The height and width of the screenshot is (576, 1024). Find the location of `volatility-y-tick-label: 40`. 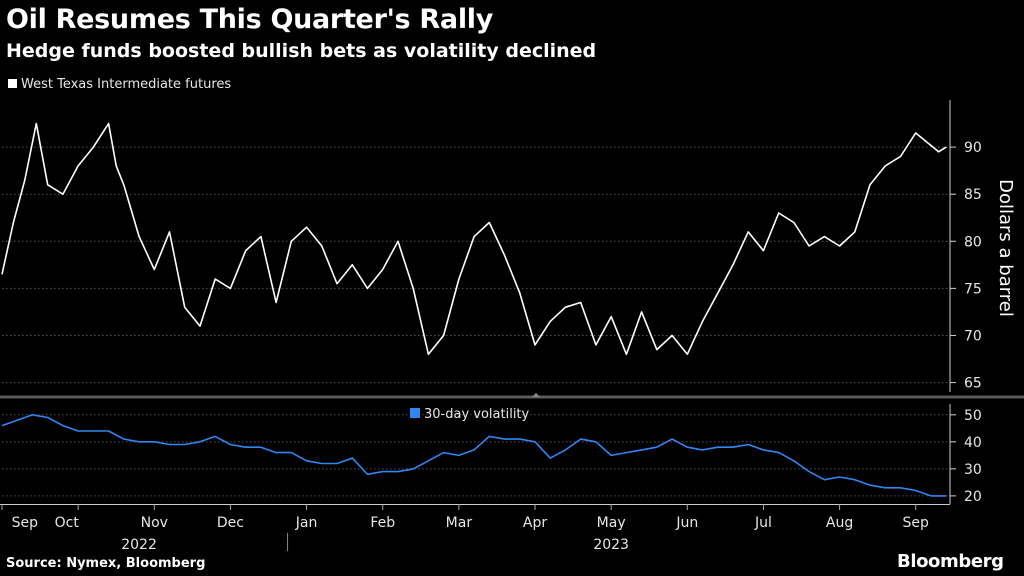

volatility-y-tick-label: 40 is located at coordinates (973, 443).